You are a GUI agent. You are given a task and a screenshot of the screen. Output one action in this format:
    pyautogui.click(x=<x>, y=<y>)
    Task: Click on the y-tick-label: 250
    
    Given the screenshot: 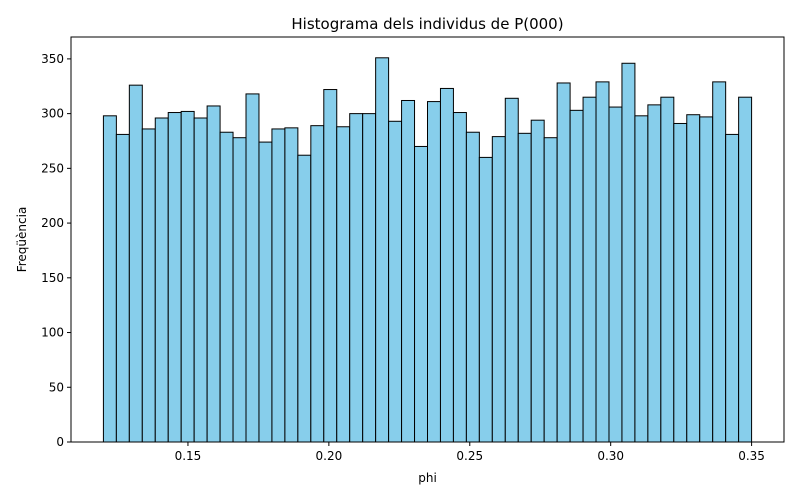 What is the action you would take?
    pyautogui.click(x=52, y=168)
    